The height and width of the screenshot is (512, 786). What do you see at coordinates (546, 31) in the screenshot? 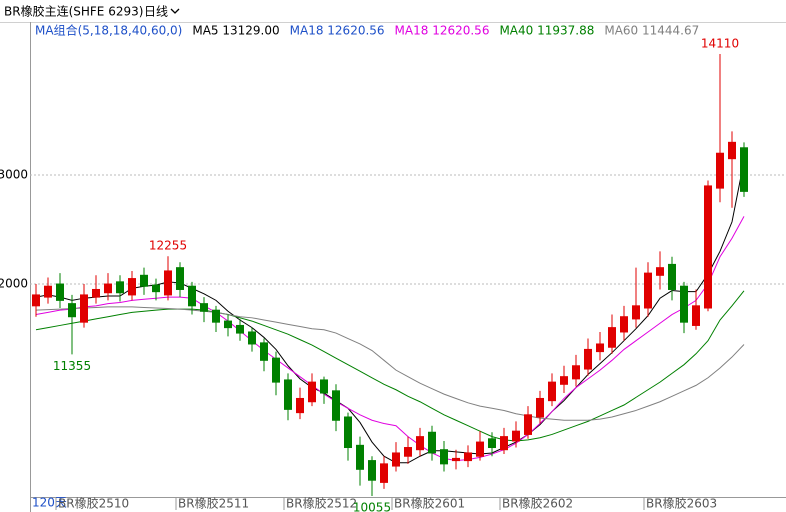
I see `legend-entry: MA40 11937.88` at bounding box center [546, 31].